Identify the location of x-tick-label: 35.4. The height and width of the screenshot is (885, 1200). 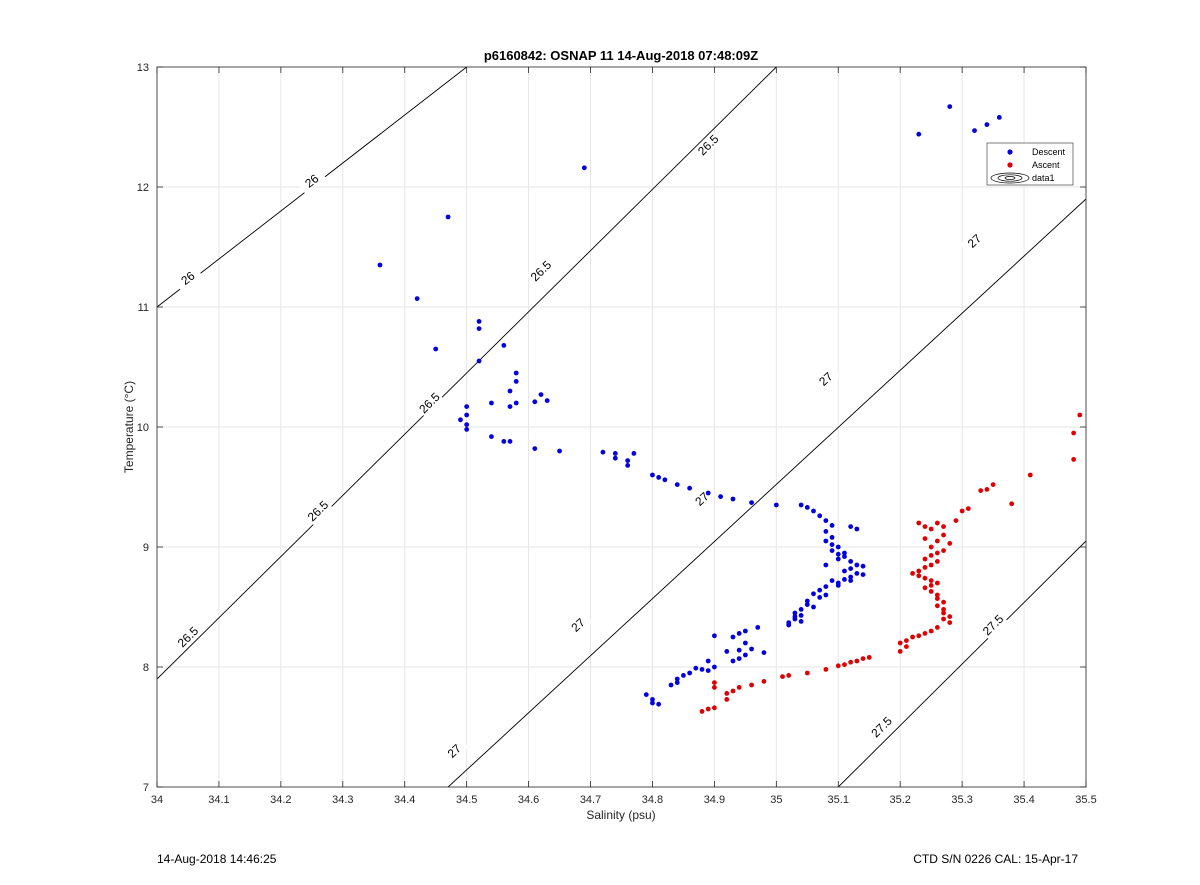
(1023, 800).